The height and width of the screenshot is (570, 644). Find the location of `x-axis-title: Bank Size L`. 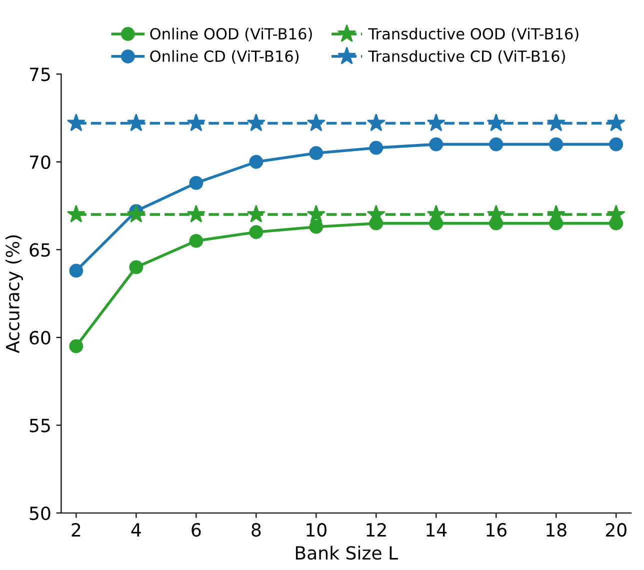

x-axis-title: Bank Size L is located at coordinates (347, 553).